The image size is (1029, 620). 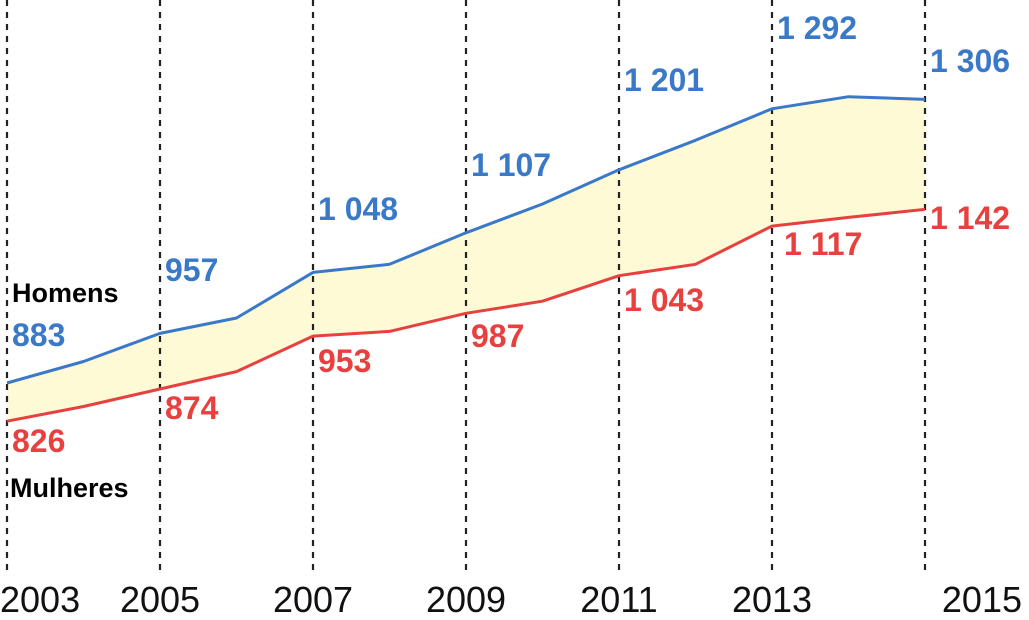 I want to click on x-tick-2003: 2003, so click(x=40, y=599).